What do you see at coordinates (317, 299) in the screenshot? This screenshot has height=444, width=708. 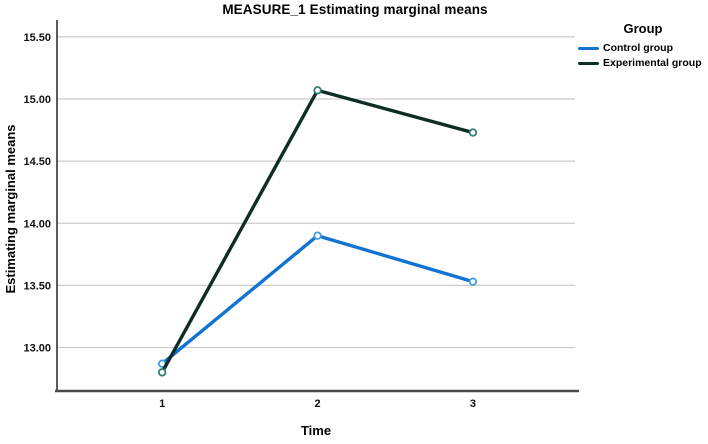 I see `series-line-control-group` at bounding box center [317, 299].